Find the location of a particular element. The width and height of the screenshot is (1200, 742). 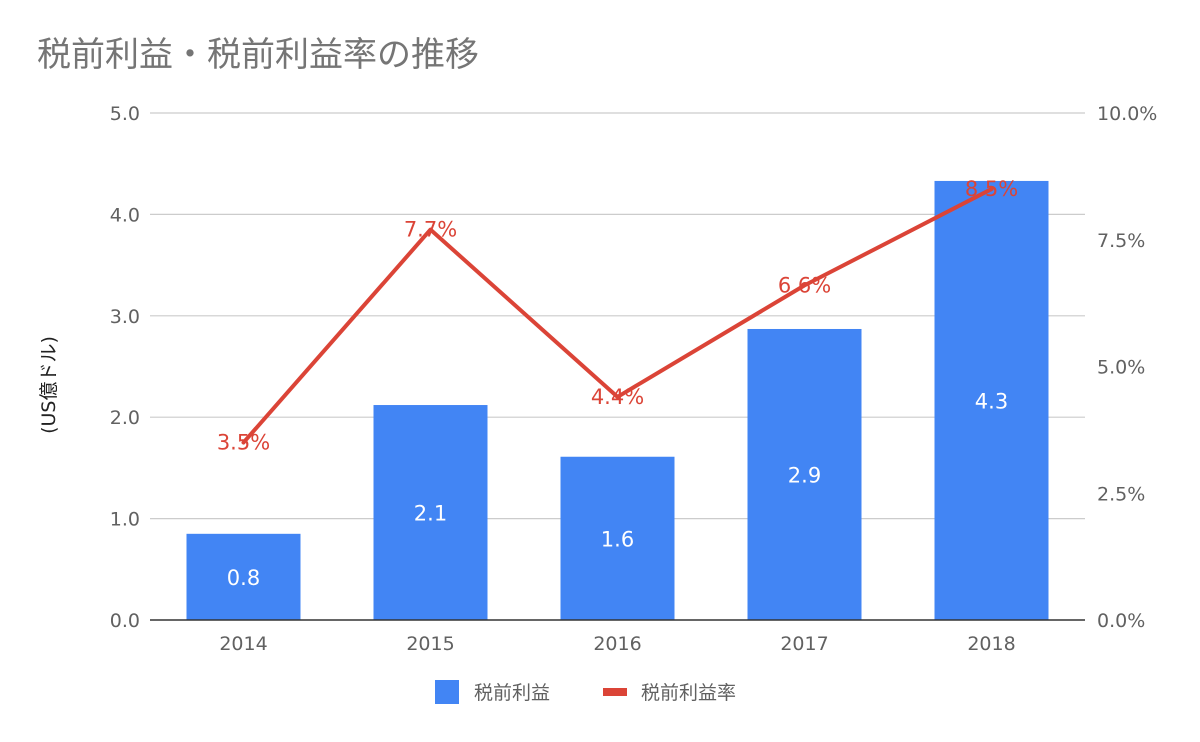

x-axis-ticks: 2014 2015 2016 2017 2018 is located at coordinates (617, 644).